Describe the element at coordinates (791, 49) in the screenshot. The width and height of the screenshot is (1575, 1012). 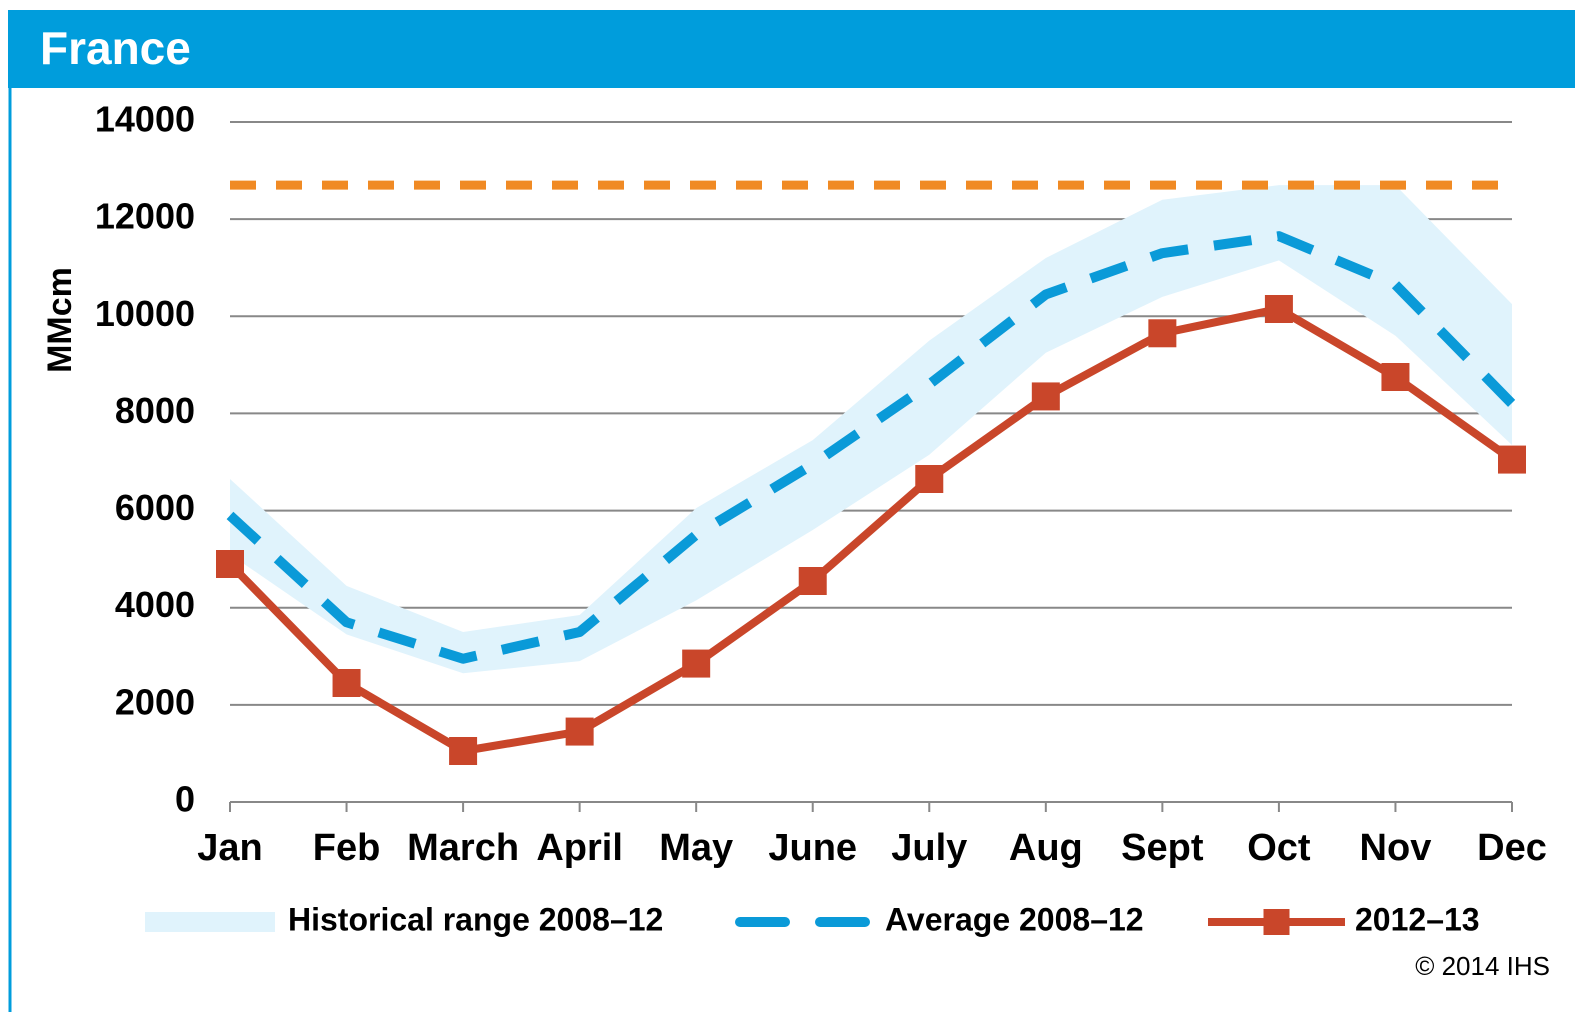
I see `header-bar` at that location.